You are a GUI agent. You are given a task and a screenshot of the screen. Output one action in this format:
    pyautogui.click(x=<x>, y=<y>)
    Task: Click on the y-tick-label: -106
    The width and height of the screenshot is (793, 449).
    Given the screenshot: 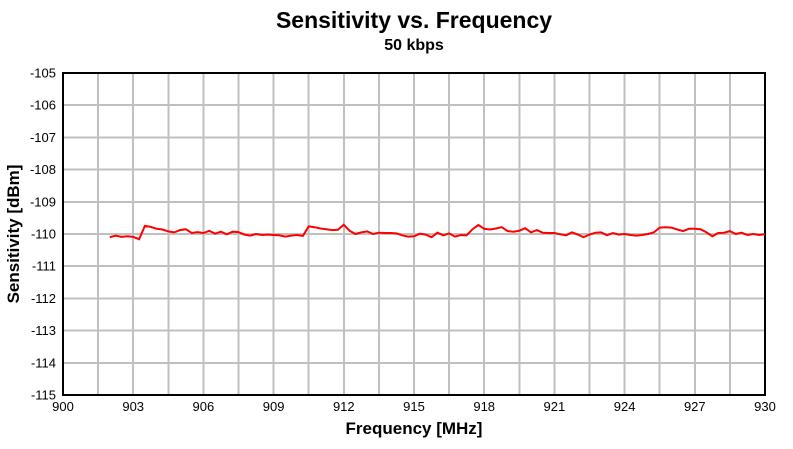 What is the action you would take?
    pyautogui.click(x=43, y=105)
    